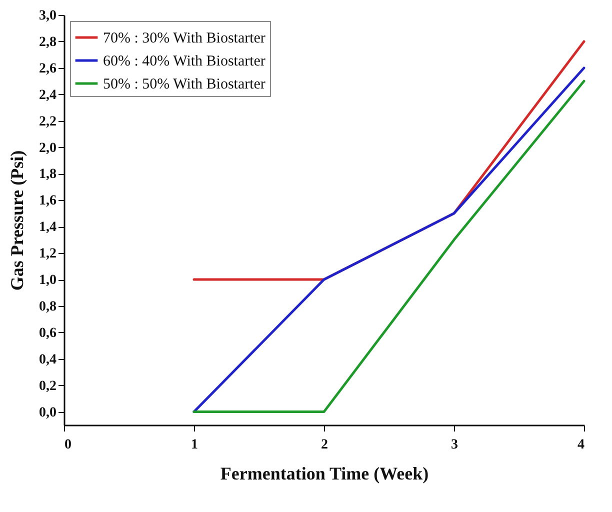 This screenshot has width=612, height=512. Describe the element at coordinates (47, 201) in the screenshot. I see `y-tick-label: 1,6` at that location.